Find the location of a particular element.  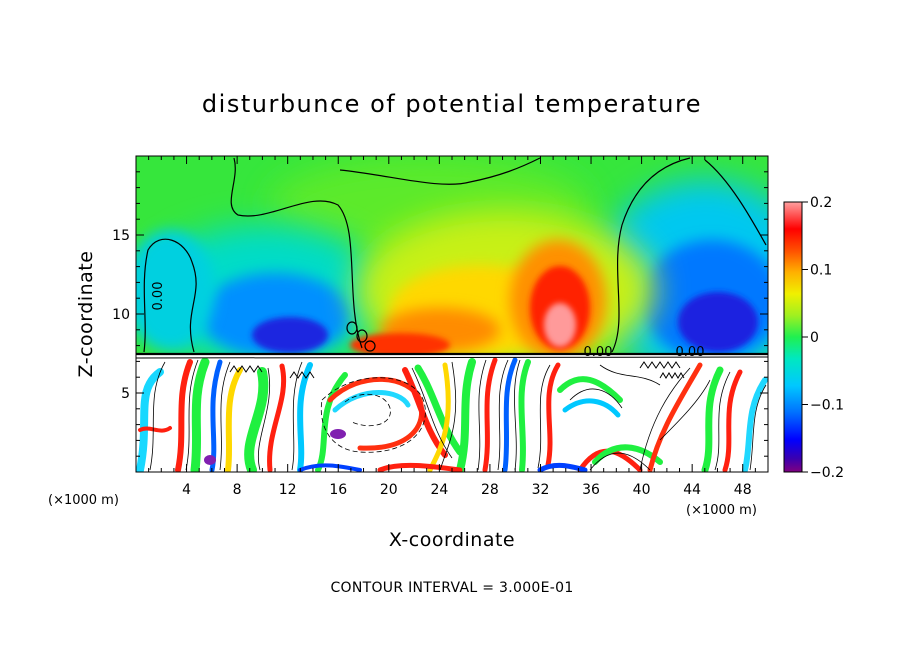

x-unit-label-left: (×1000 m) is located at coordinates (83, 500).